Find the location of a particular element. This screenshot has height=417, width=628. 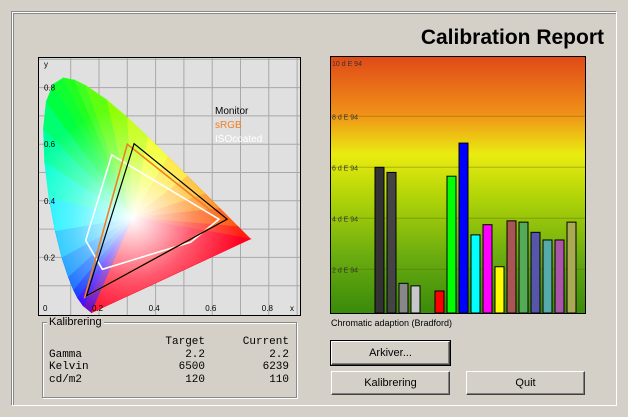

header-current: Current is located at coordinates (265, 342).